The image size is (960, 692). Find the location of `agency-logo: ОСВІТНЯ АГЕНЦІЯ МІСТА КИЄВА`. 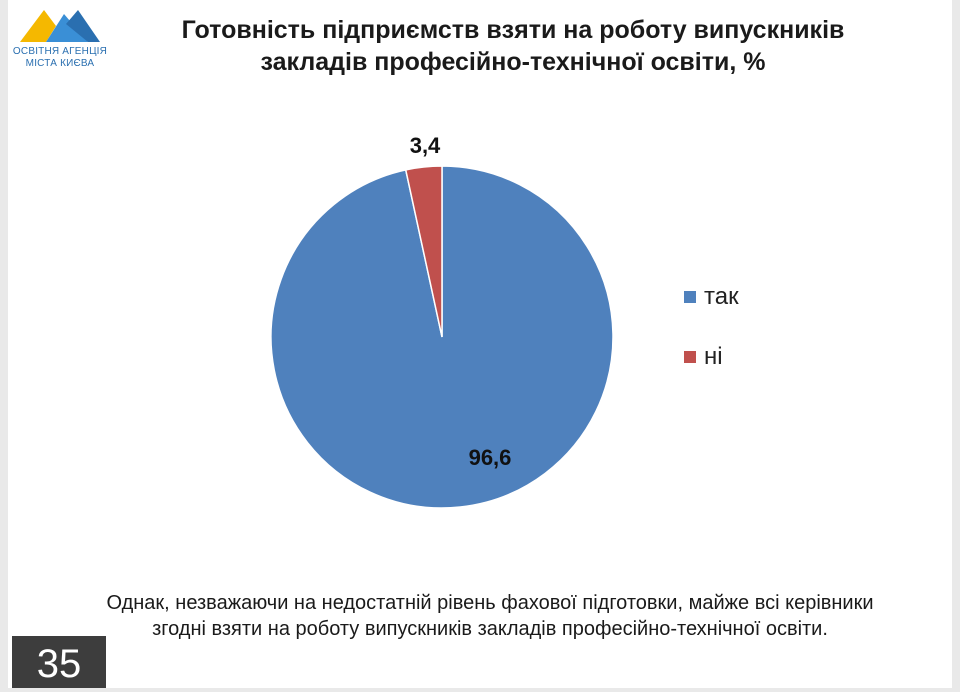

agency-logo: ОСВІТНЯ АГЕНЦІЯ МІСТА КИЄВА is located at coordinates (60, 37).